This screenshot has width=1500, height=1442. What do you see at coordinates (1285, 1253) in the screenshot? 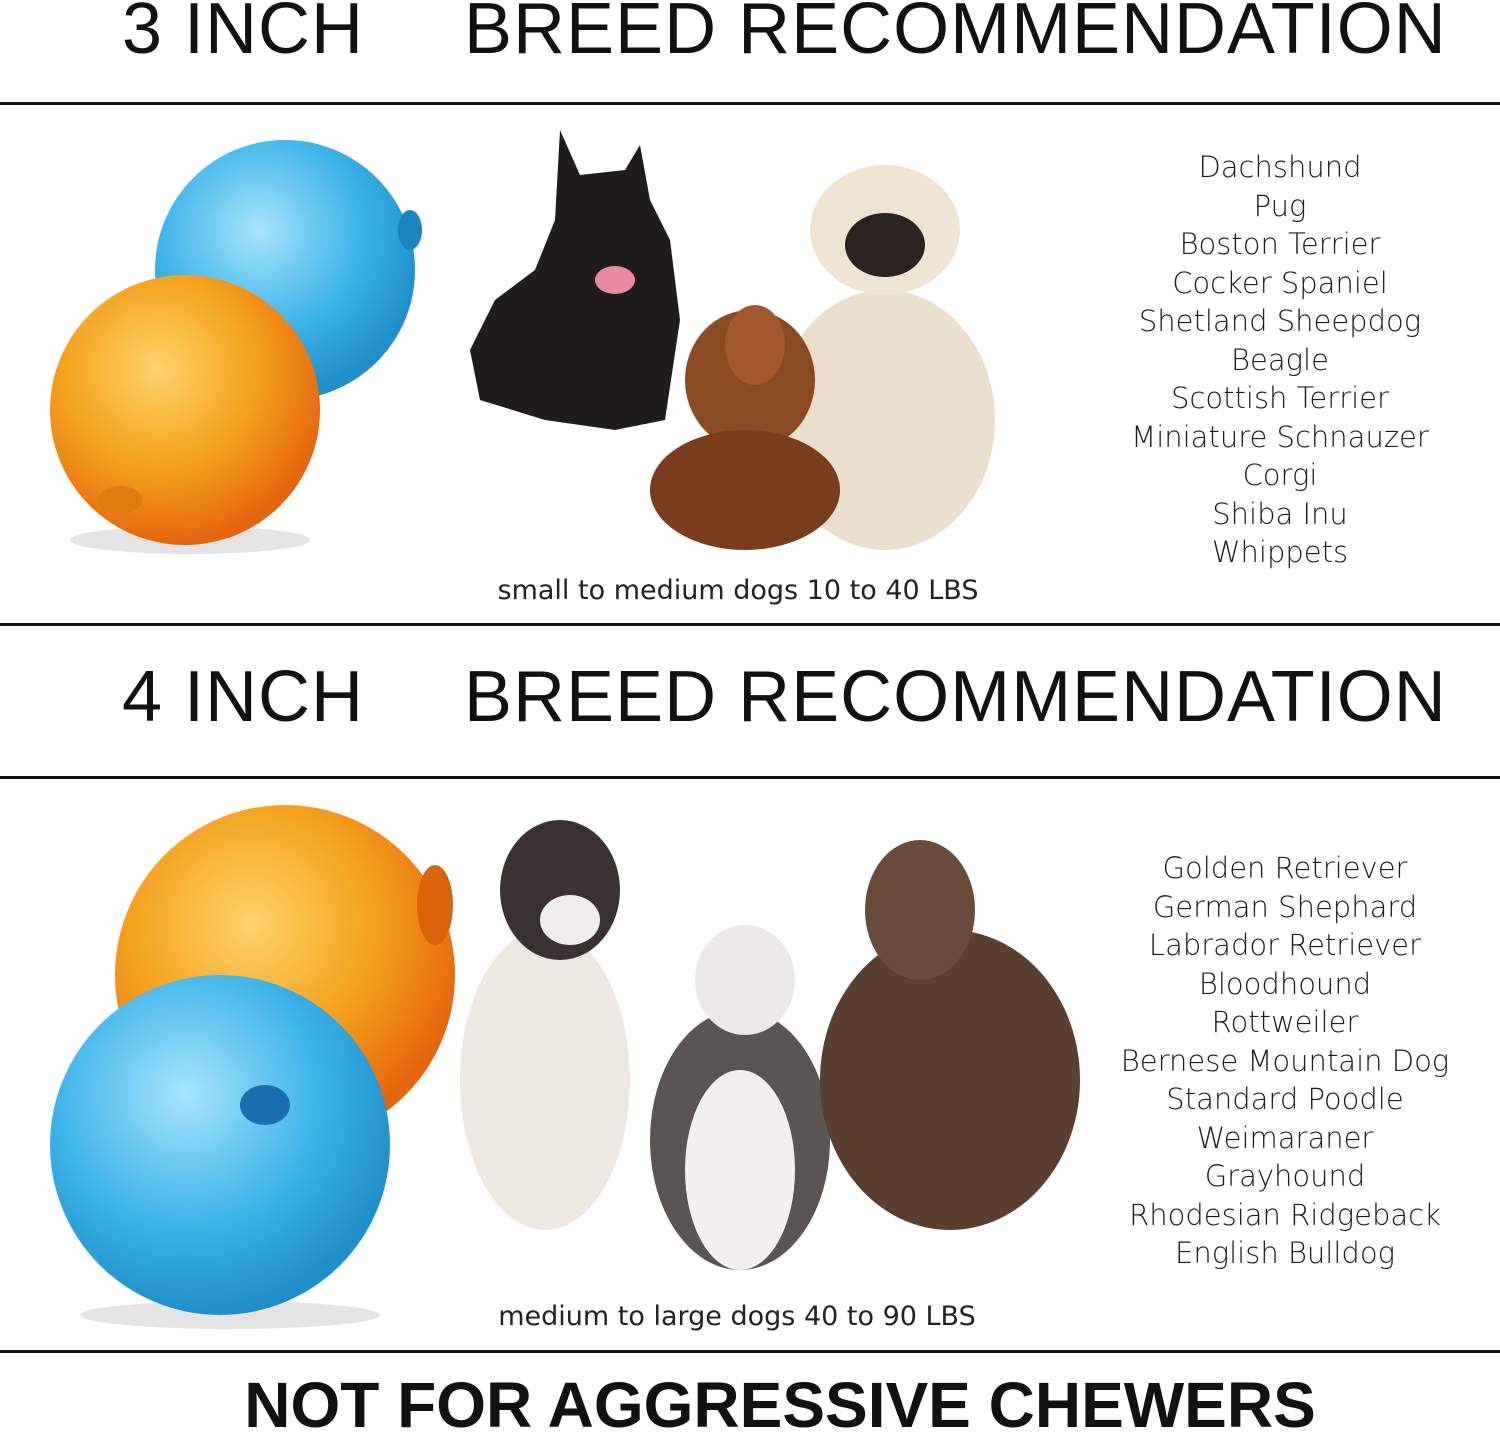
I see `breed-item: English Bulldog` at bounding box center [1285, 1253].